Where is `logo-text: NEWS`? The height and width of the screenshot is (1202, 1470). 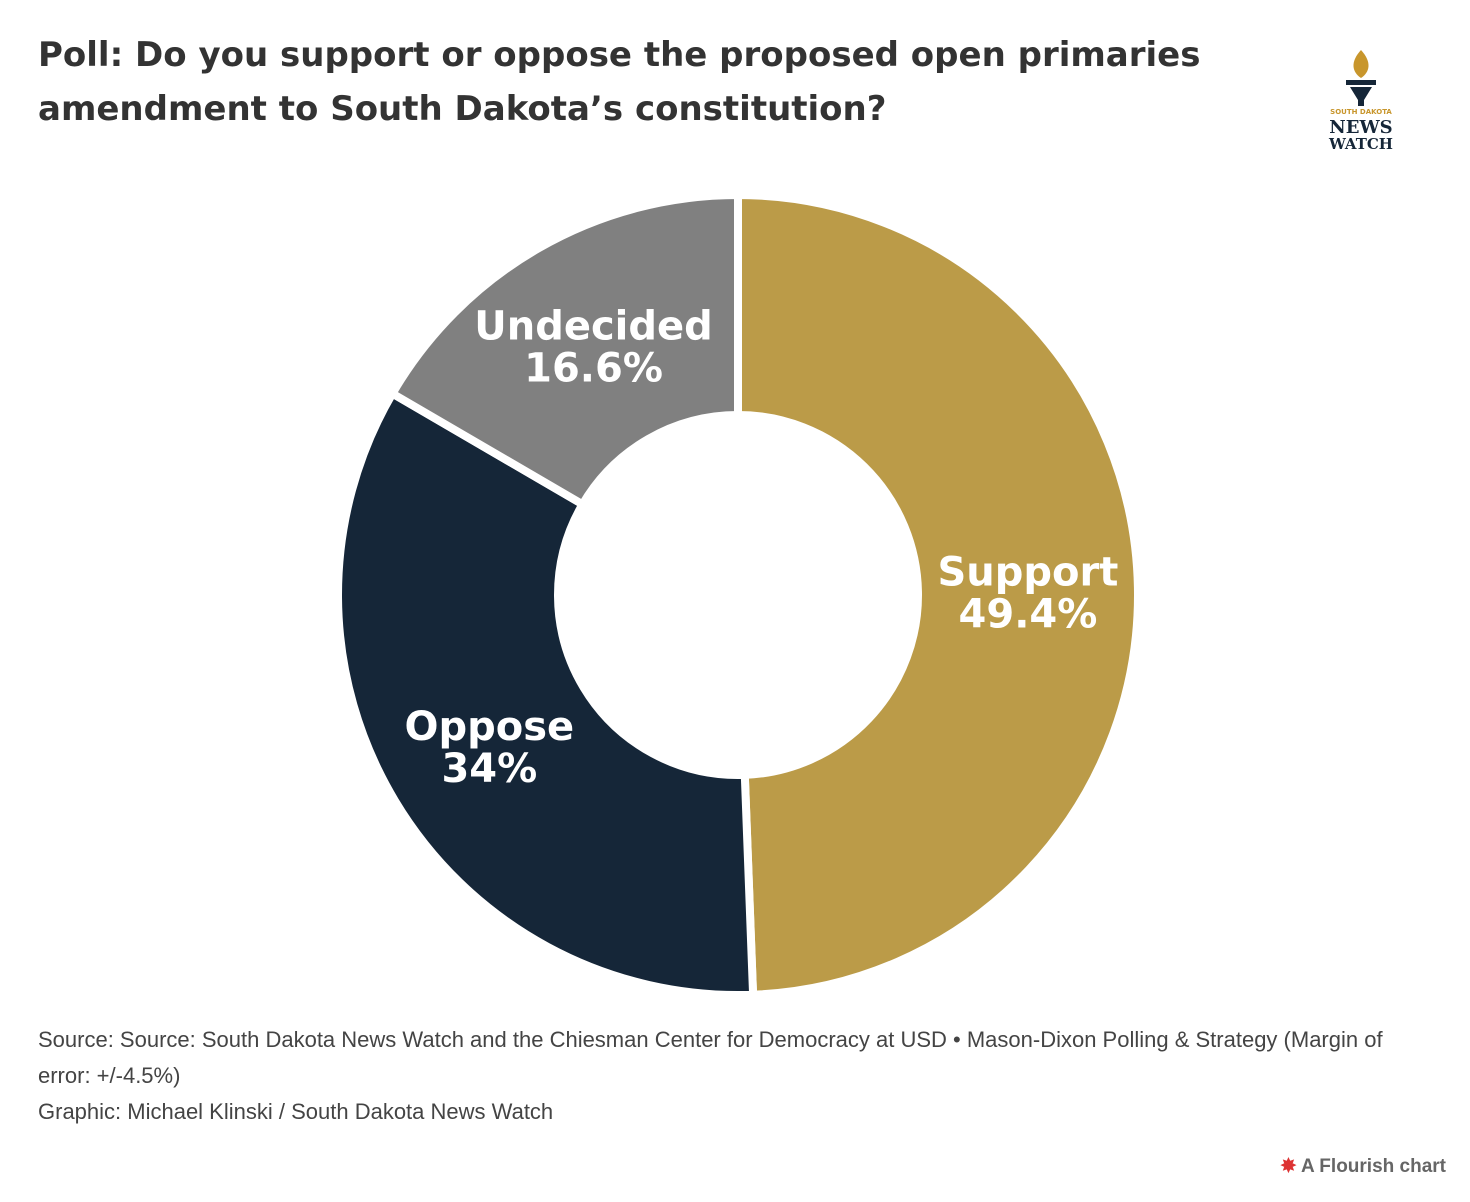 logo-text: NEWS is located at coordinates (1360, 127).